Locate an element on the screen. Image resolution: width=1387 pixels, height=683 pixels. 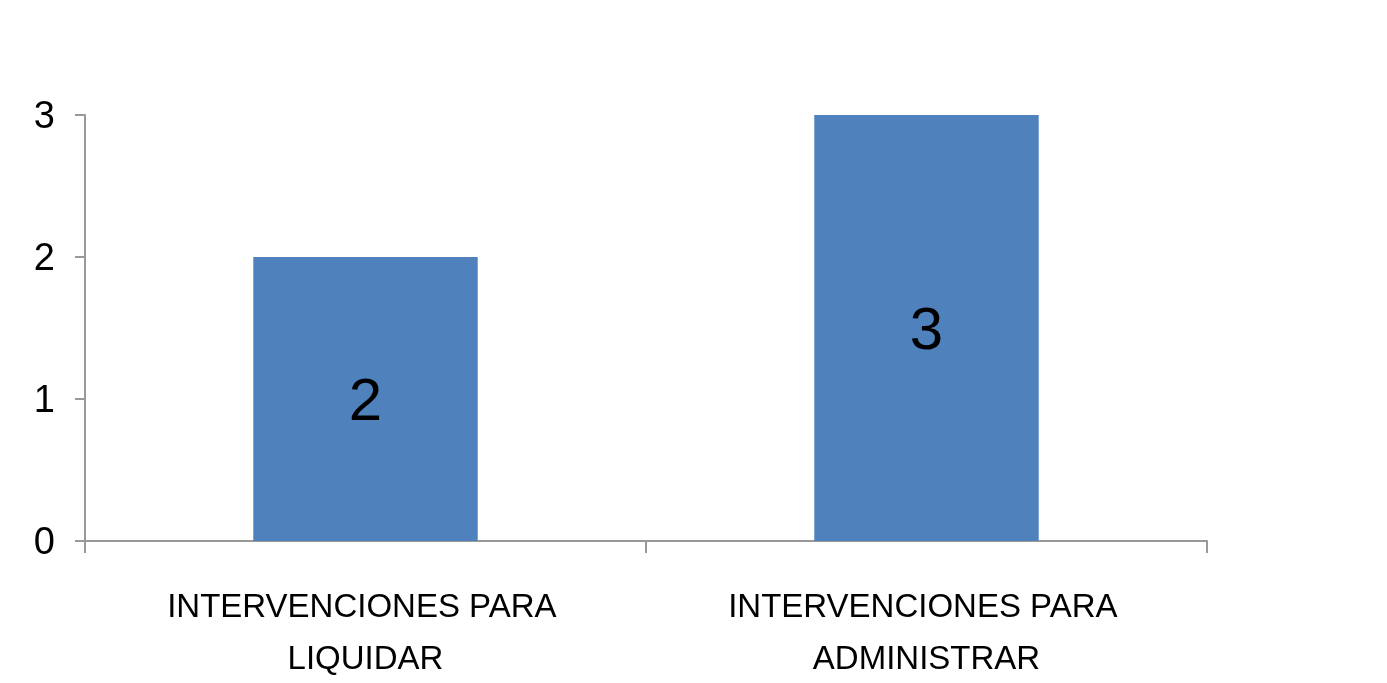
data-label: 2 is located at coordinates (365, 399).